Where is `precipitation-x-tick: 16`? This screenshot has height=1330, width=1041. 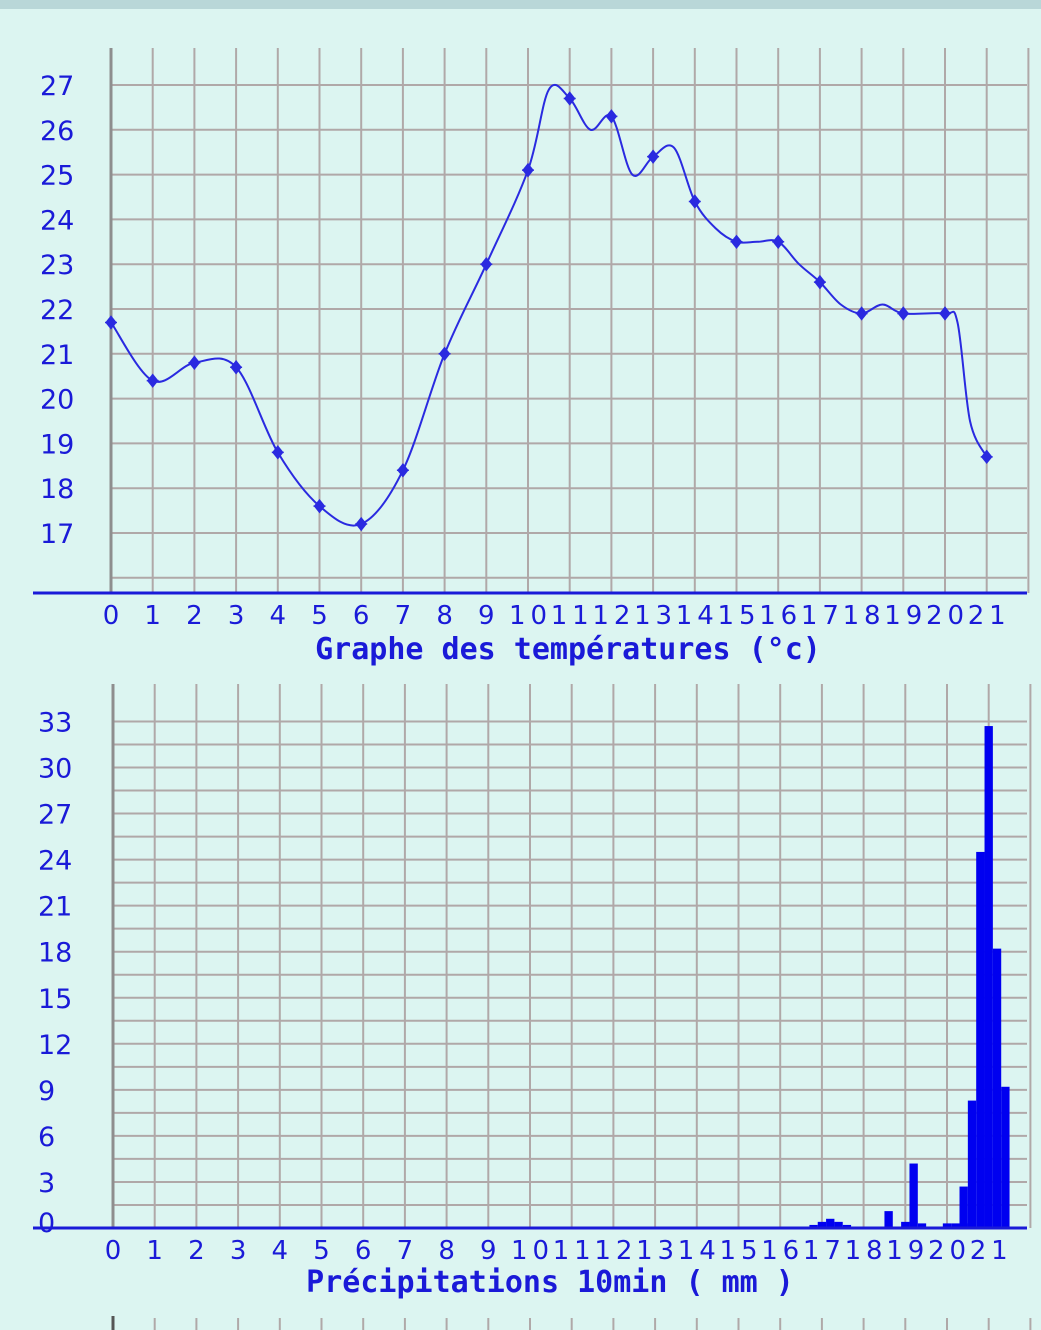 precipitation-x-tick: 16 is located at coordinates (780, 1251).